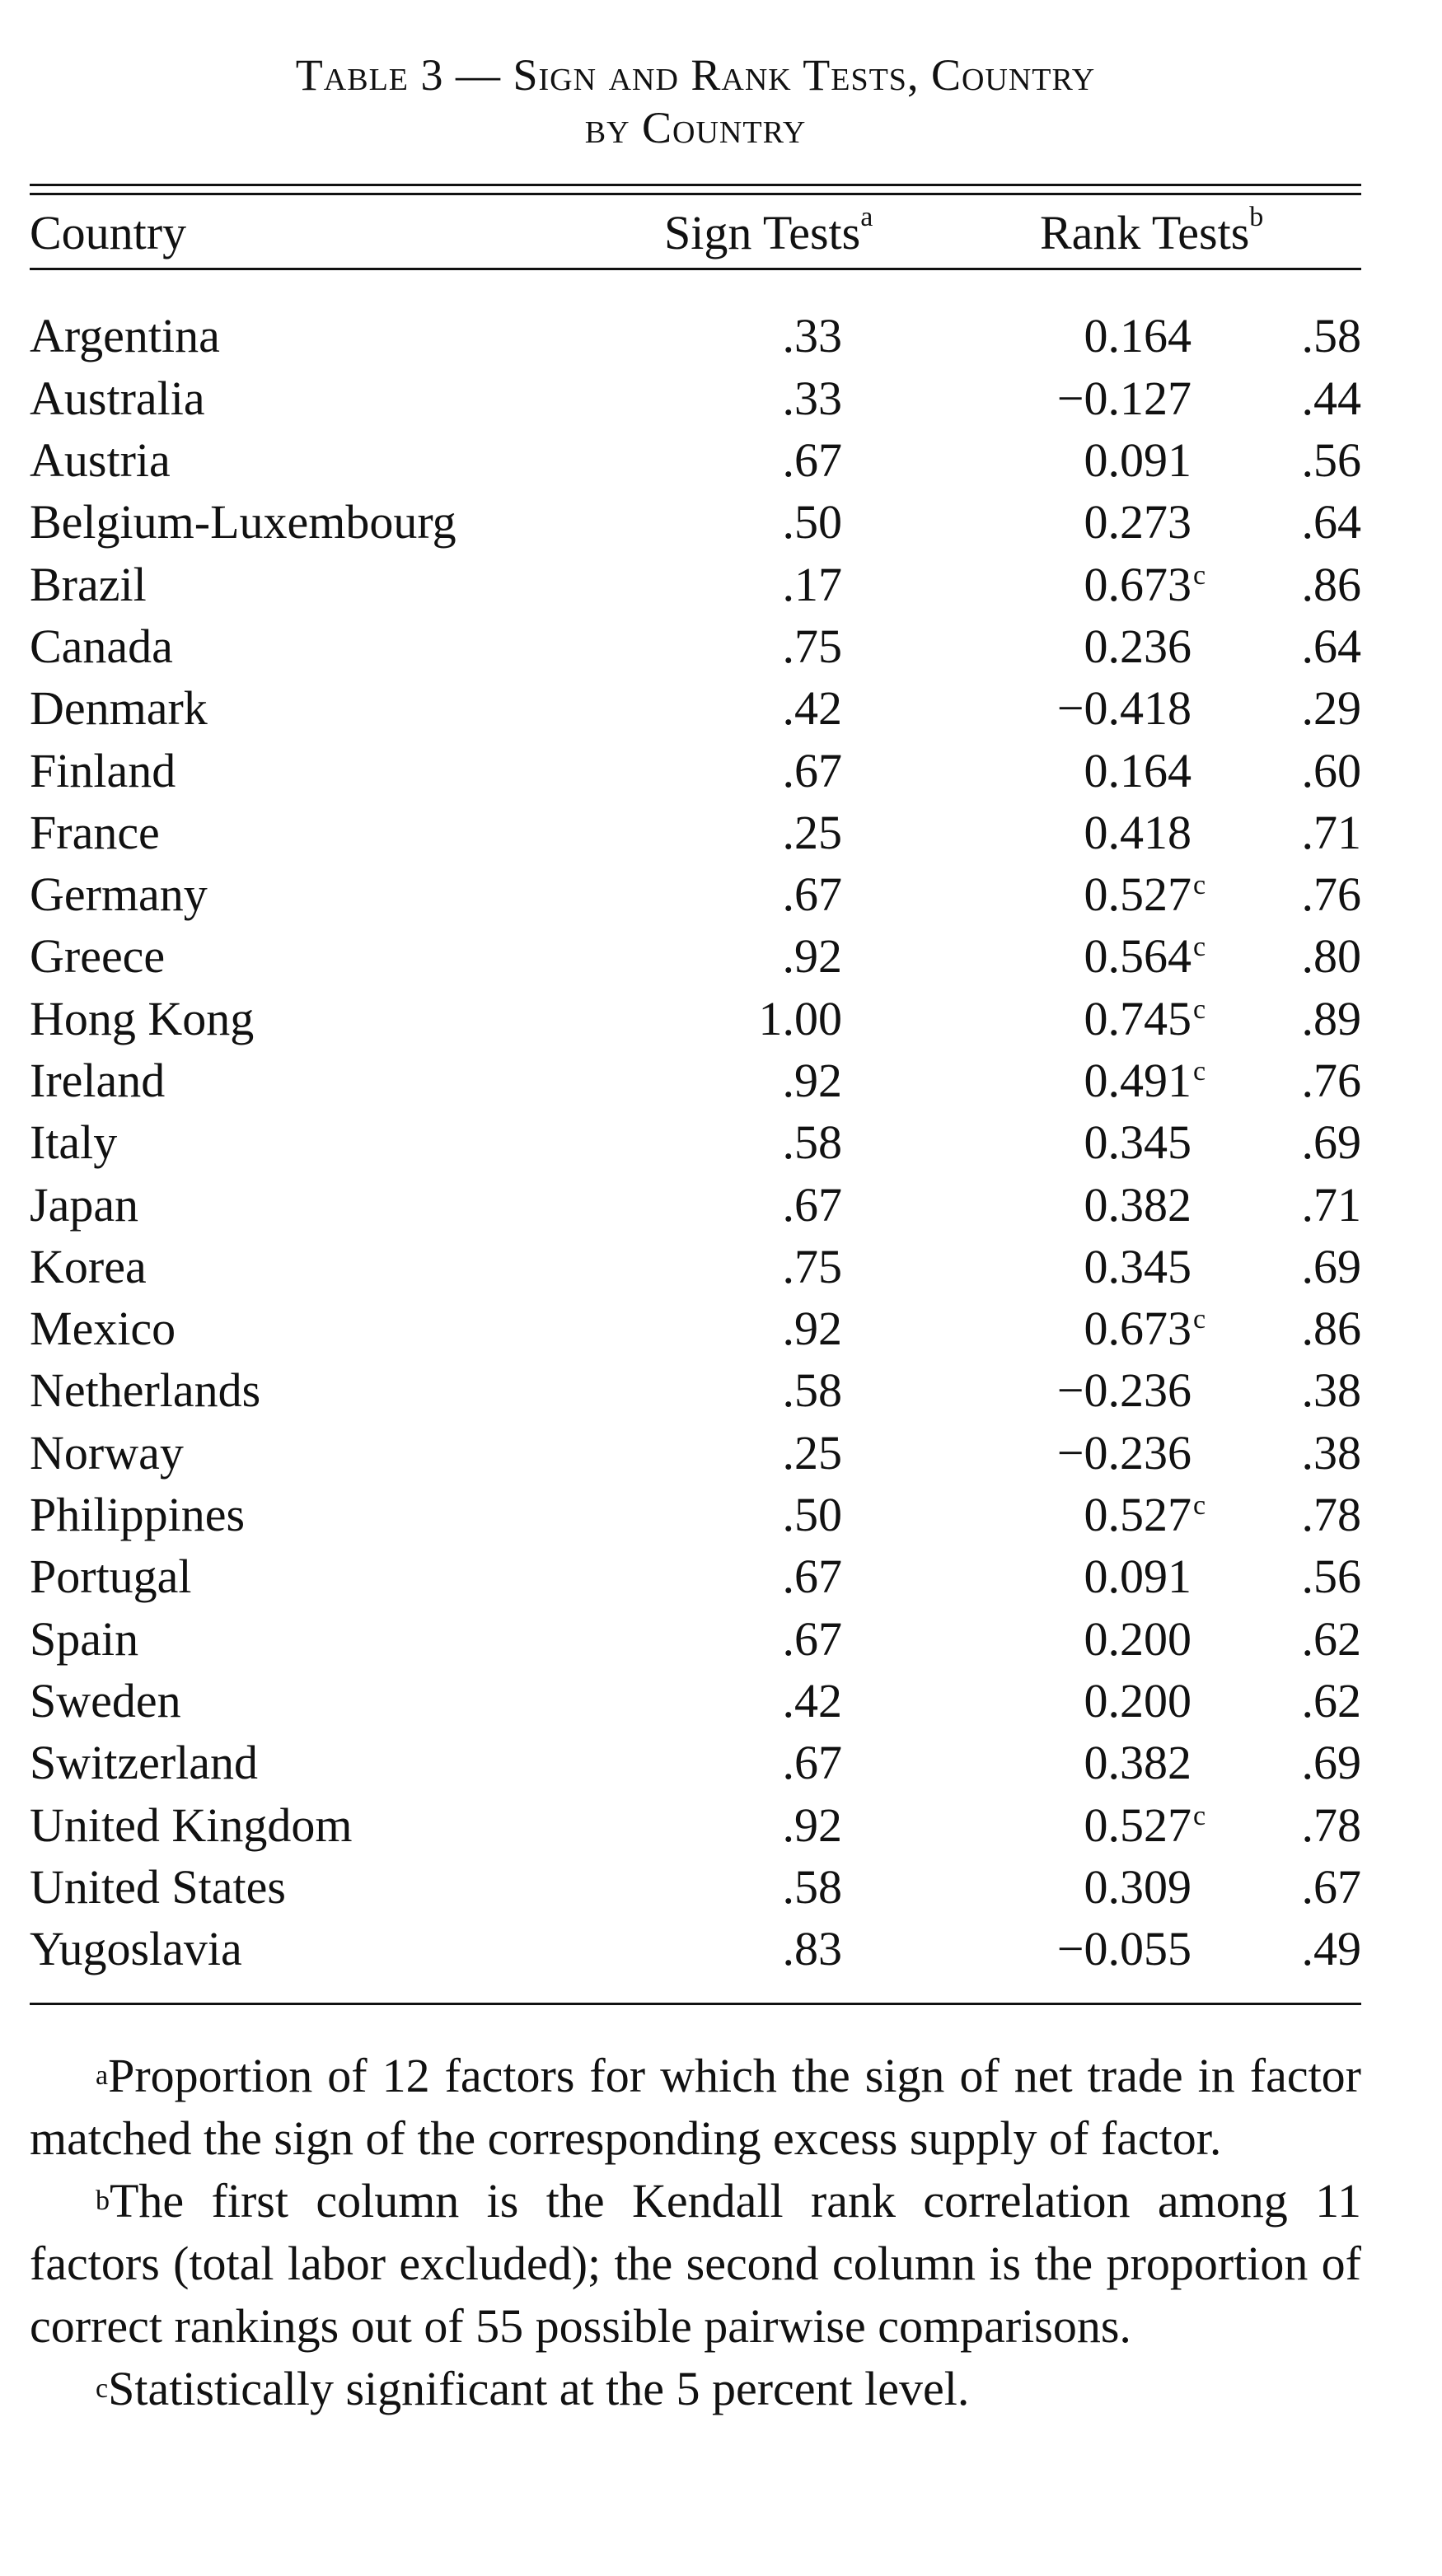 The width and height of the screenshot is (1442, 2576). Describe the element at coordinates (695, 1704) in the screenshot. I see `table-row: Sweden .42 0.200 .62` at that location.